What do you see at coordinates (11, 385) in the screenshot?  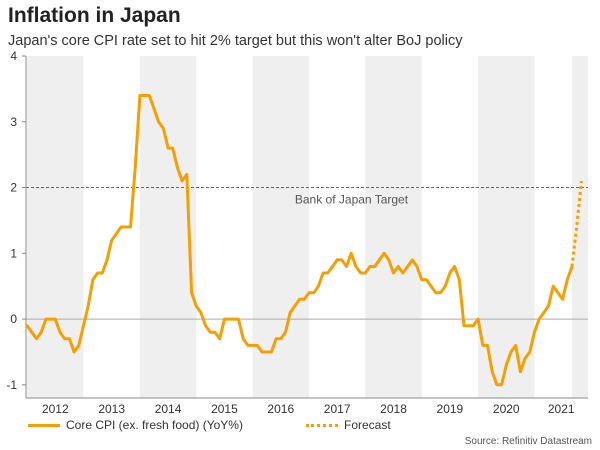 I see `y-tick-label: -1` at bounding box center [11, 385].